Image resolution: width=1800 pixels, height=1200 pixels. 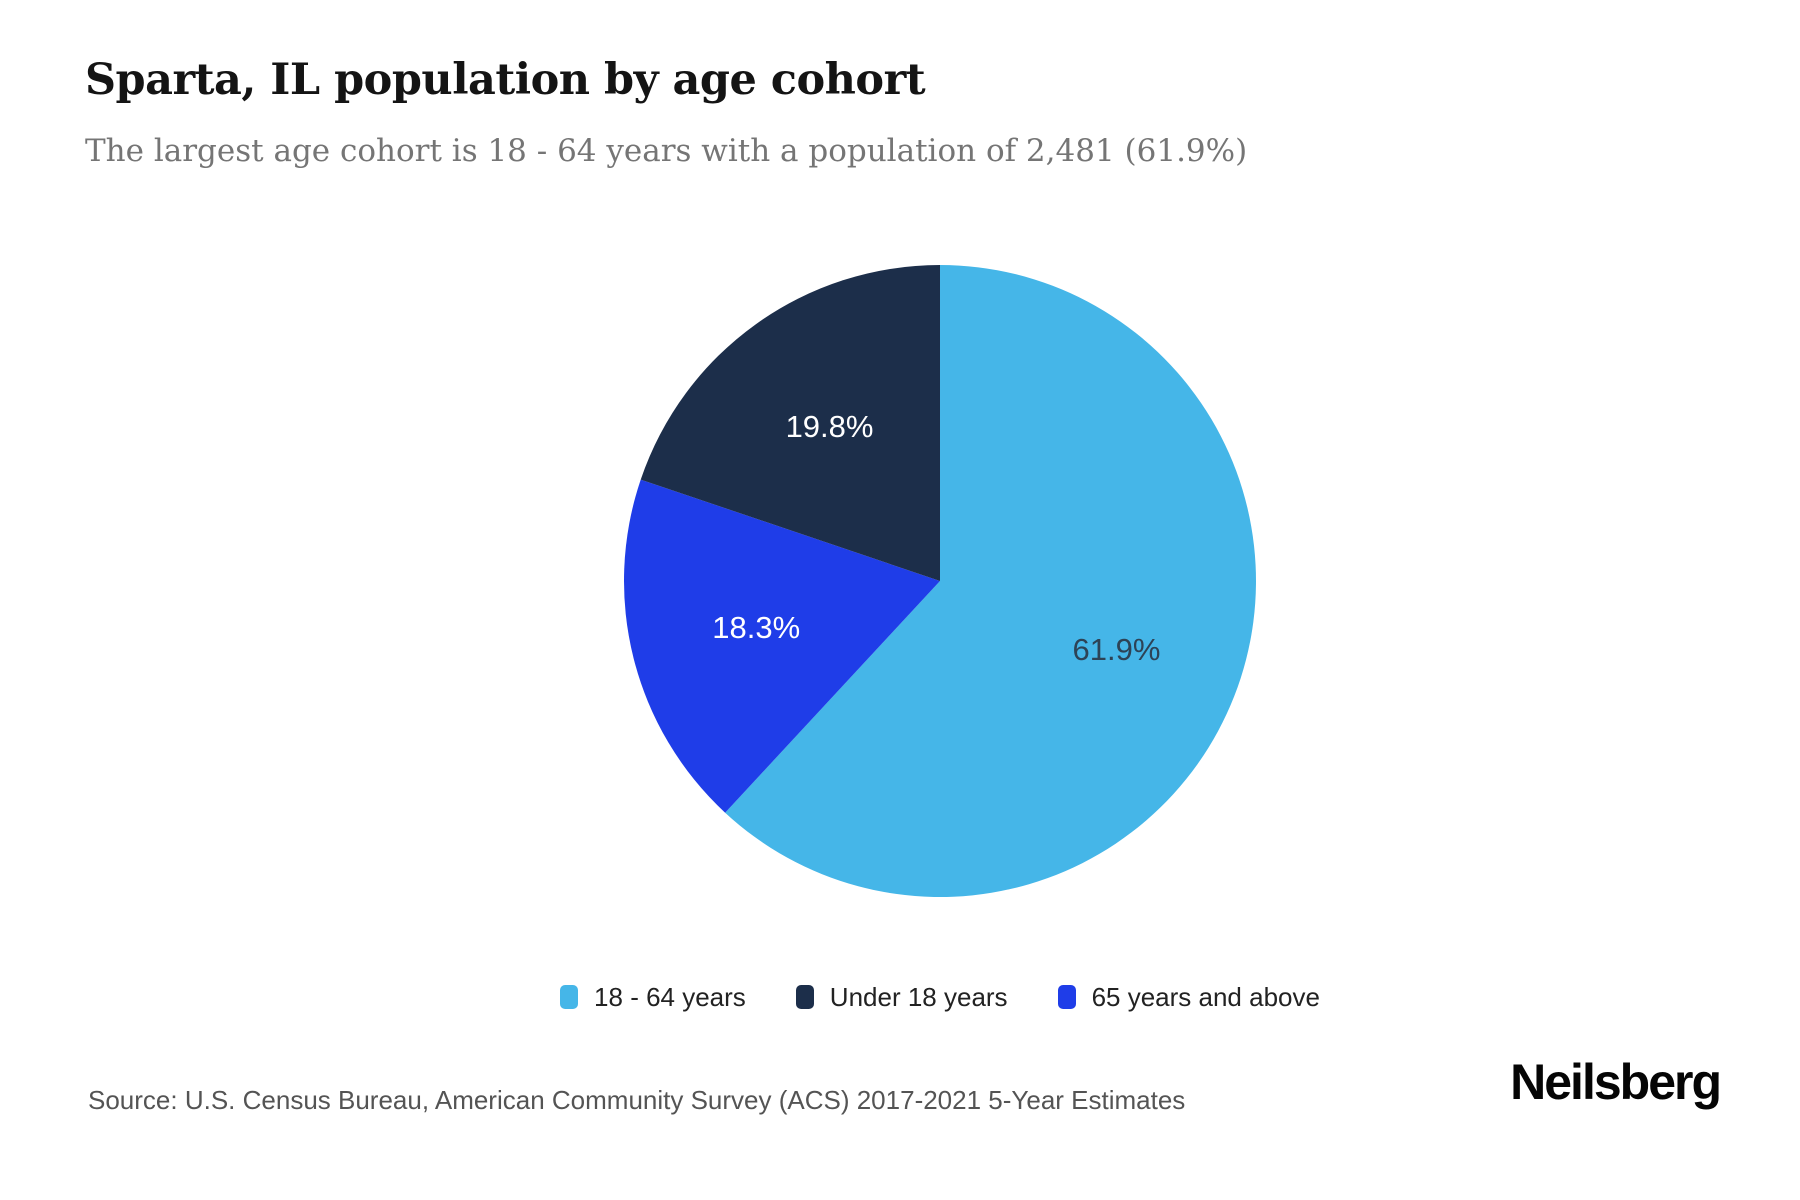 What do you see at coordinates (1205, 996) in the screenshot?
I see `legend-label: 65 years and above` at bounding box center [1205, 996].